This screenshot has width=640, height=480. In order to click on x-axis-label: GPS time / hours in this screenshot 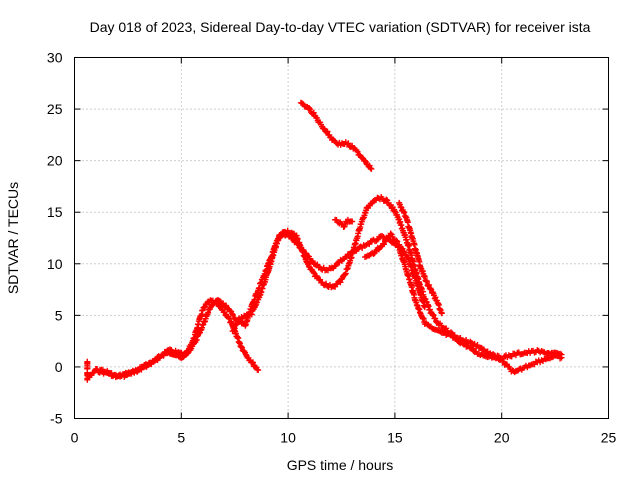, I will do `click(340, 465)`.